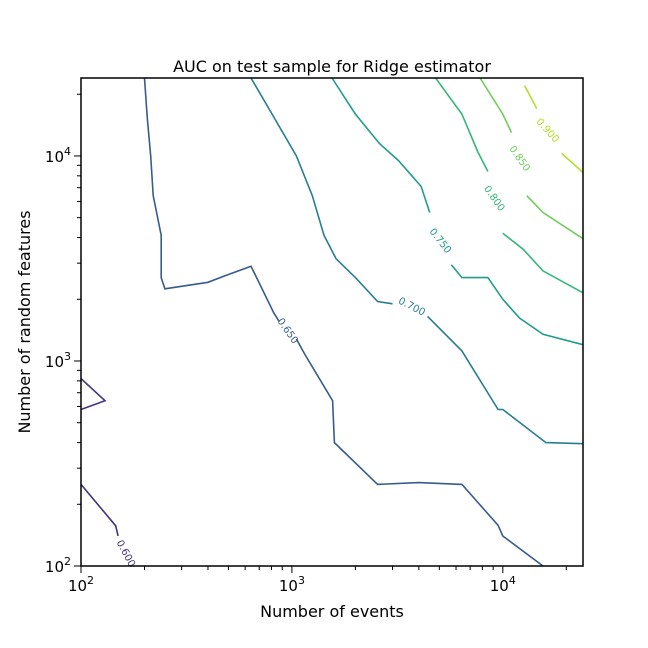 Image resolution: width=648 pixels, height=648 pixels. Describe the element at coordinates (512, 580) in the screenshot. I see `x-tick-exp: 4` at that location.